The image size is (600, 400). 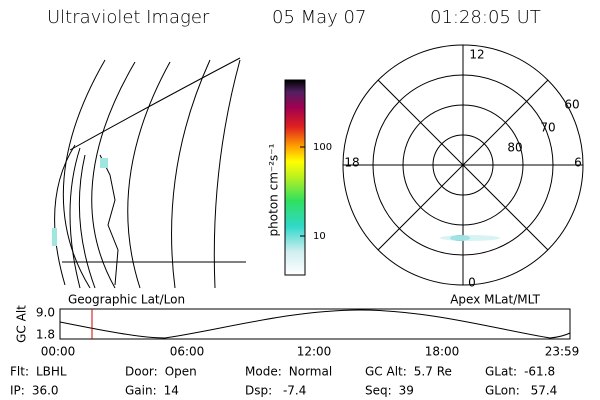 I want to click on time: 01:28:05 UT, so click(x=485, y=17).